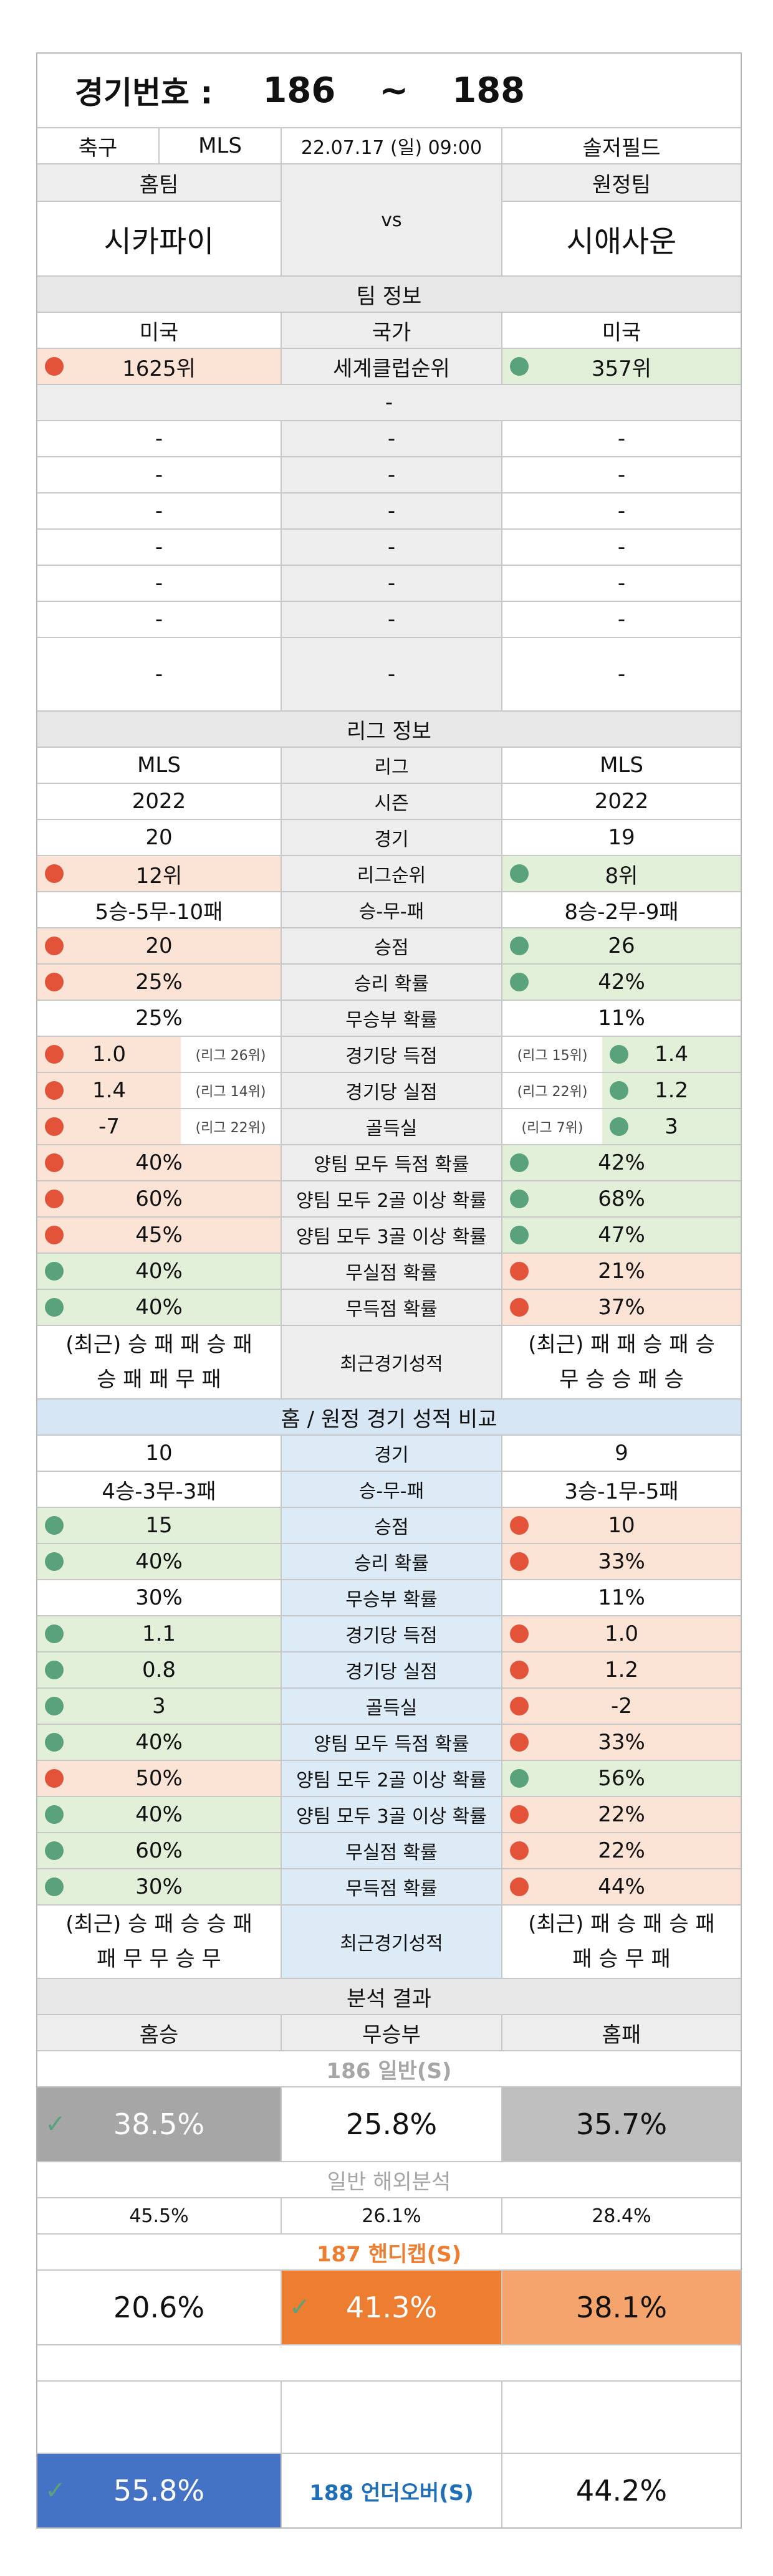 This screenshot has height=2576, width=773. What do you see at coordinates (392, 1362) in the screenshot?
I see `recent-results-label: 최근경기성적` at bounding box center [392, 1362].